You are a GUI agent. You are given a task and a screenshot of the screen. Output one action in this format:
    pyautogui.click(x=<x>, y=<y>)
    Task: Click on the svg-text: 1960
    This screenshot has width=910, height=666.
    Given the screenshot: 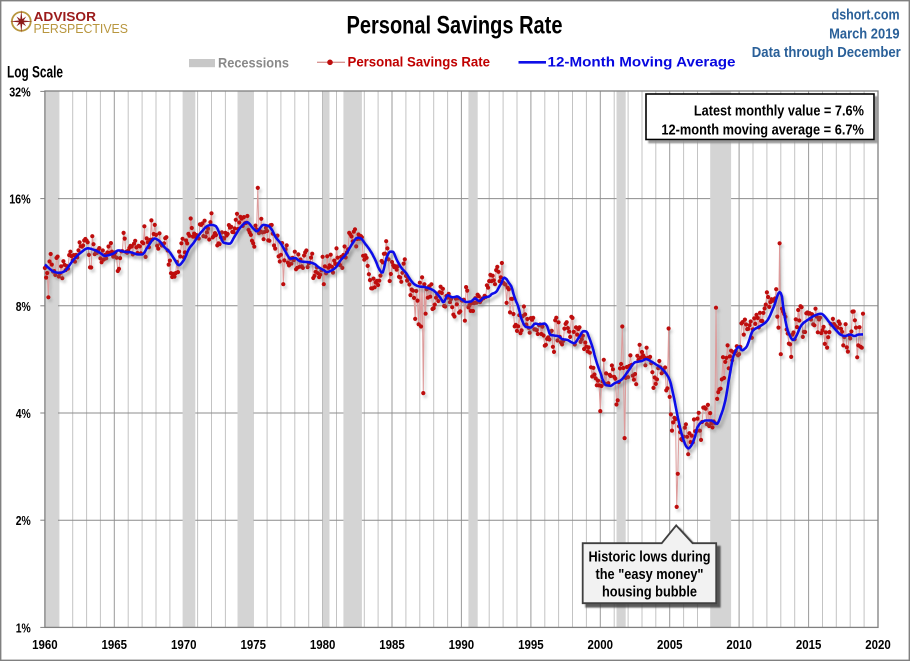 What is the action you would take?
    pyautogui.click(x=45, y=644)
    